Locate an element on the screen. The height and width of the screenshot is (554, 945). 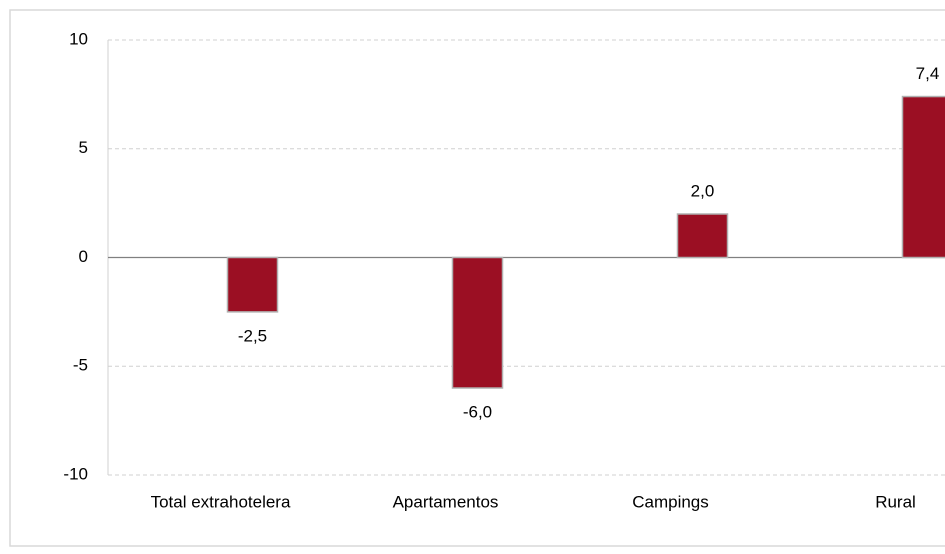
y-tick-label: 10 is located at coordinates (78, 38).